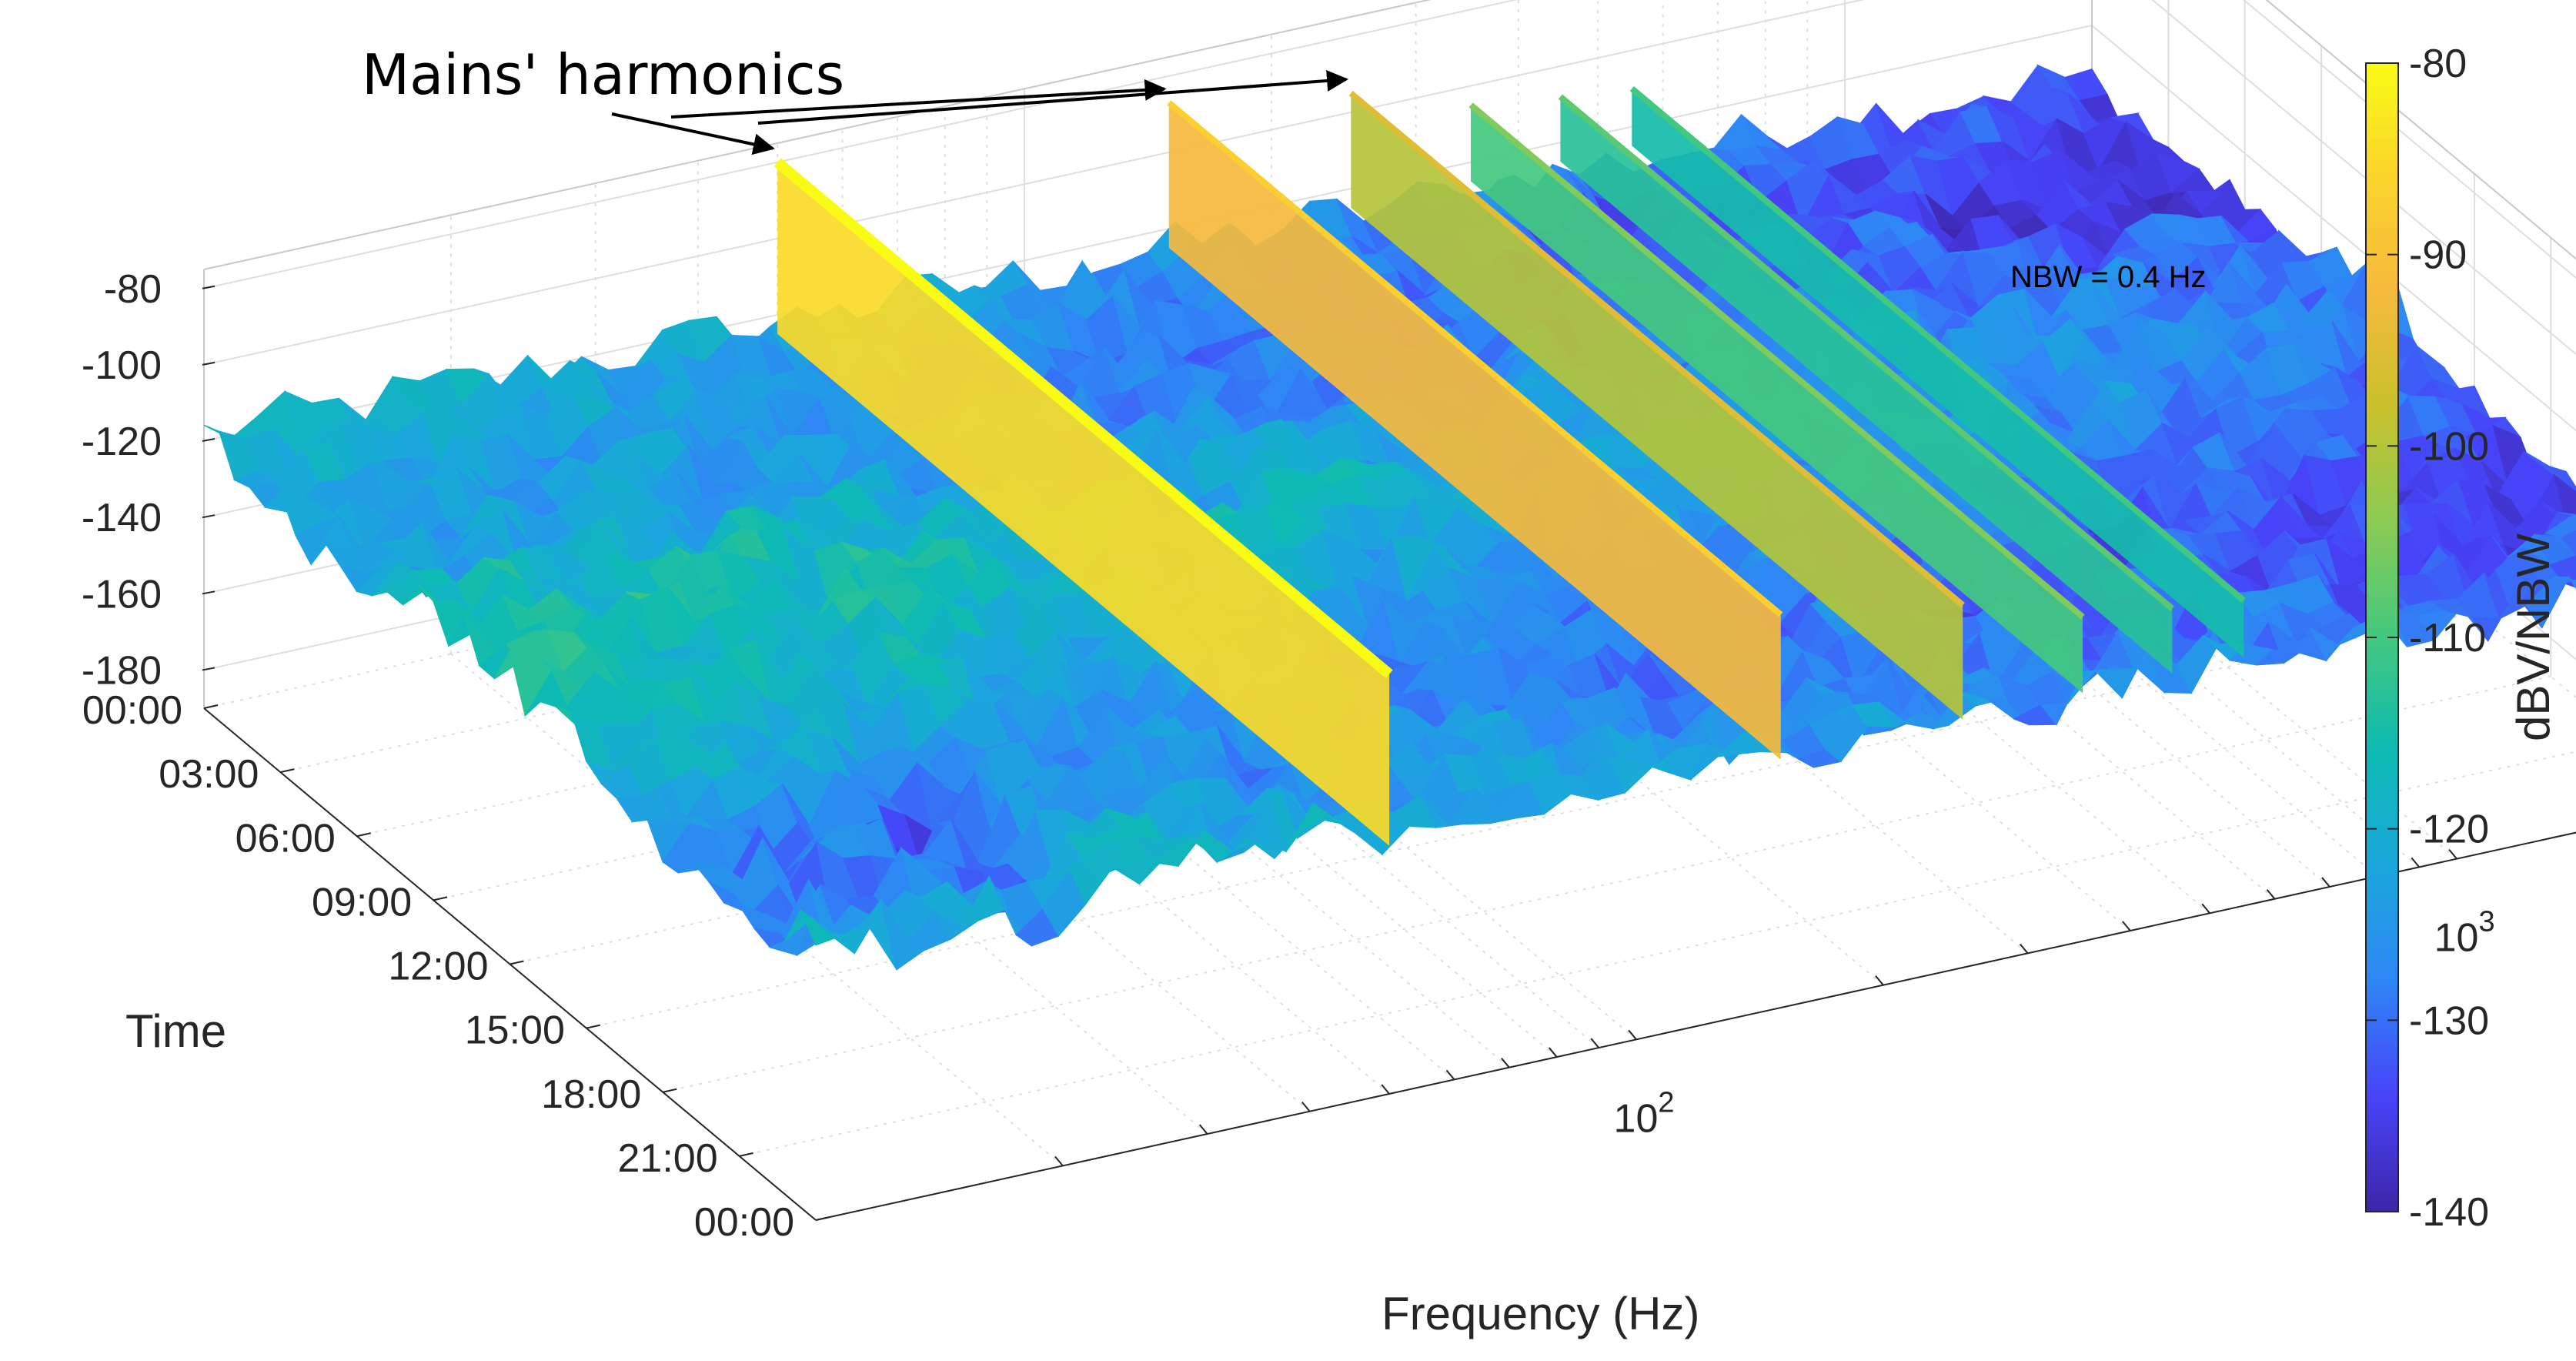 This screenshot has height=1361, width=2576. Describe the element at coordinates (122, 442) in the screenshot. I see `z-tick-label: -120` at that location.